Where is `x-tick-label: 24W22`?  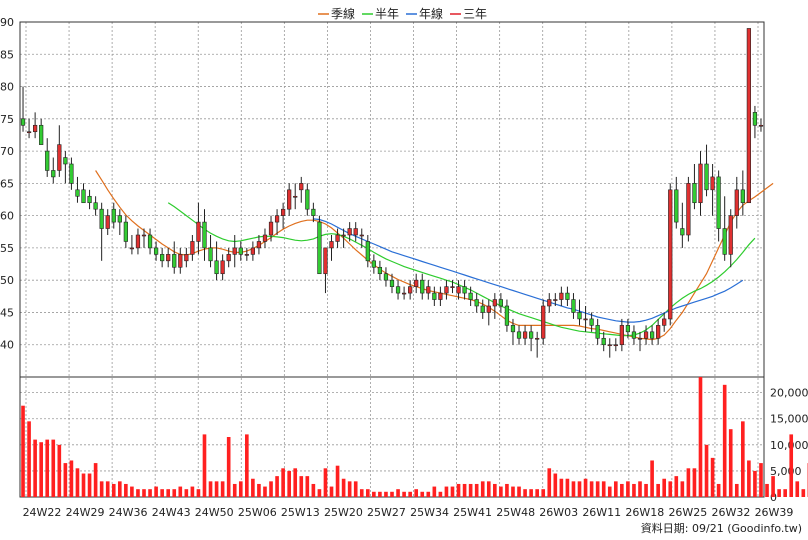
x-tick-label: 24W22 is located at coordinates (42, 512).